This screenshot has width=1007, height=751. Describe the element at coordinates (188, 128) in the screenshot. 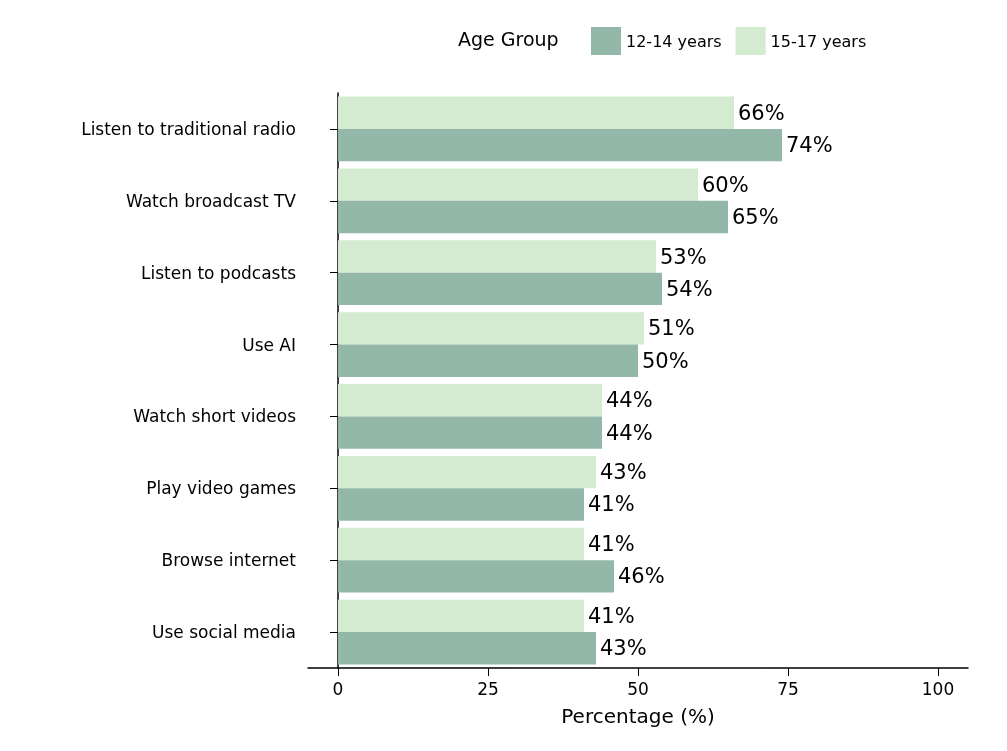

I see `y-tick-label: Listen to traditional radio` at that location.